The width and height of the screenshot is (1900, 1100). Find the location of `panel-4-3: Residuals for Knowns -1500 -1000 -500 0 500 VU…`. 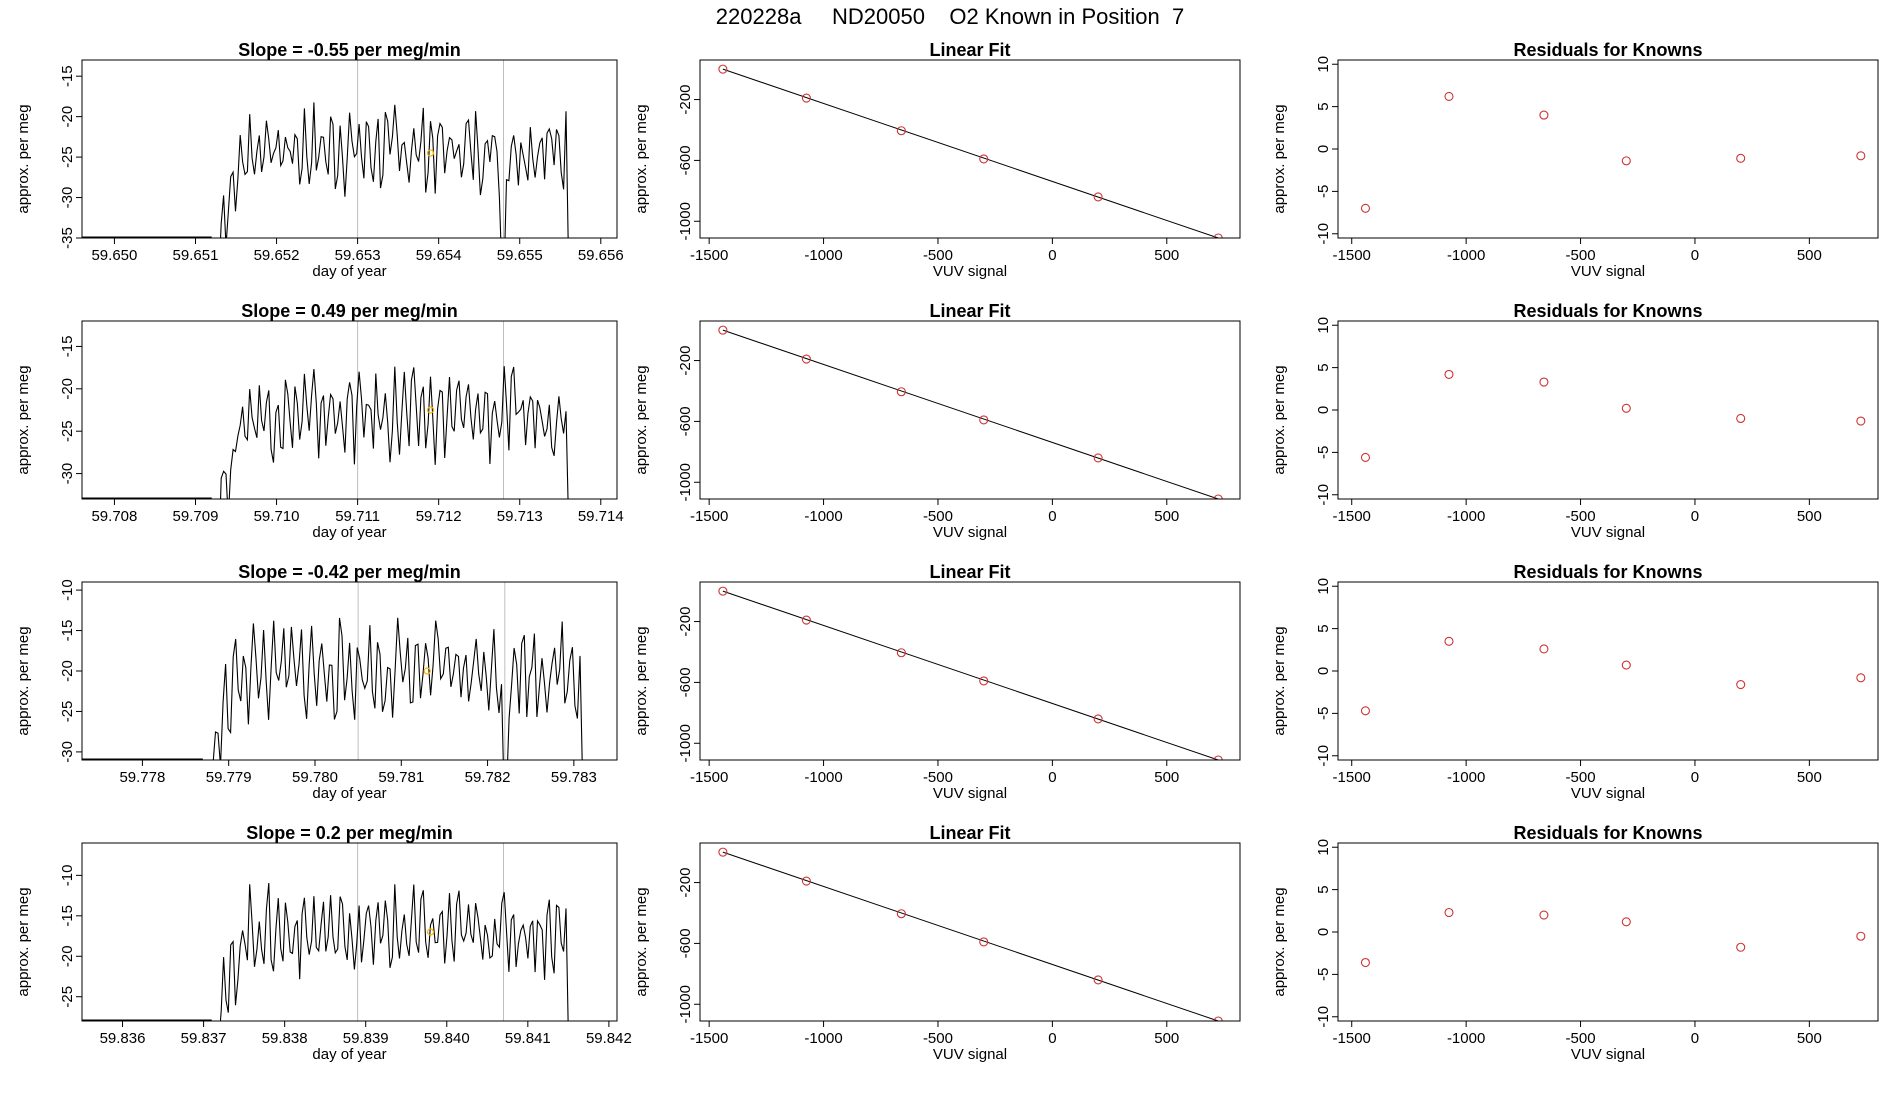

panel-4-3: Residuals for Knowns -1500 -1000 -500 0 500 VU… is located at coordinates (1575, 943).